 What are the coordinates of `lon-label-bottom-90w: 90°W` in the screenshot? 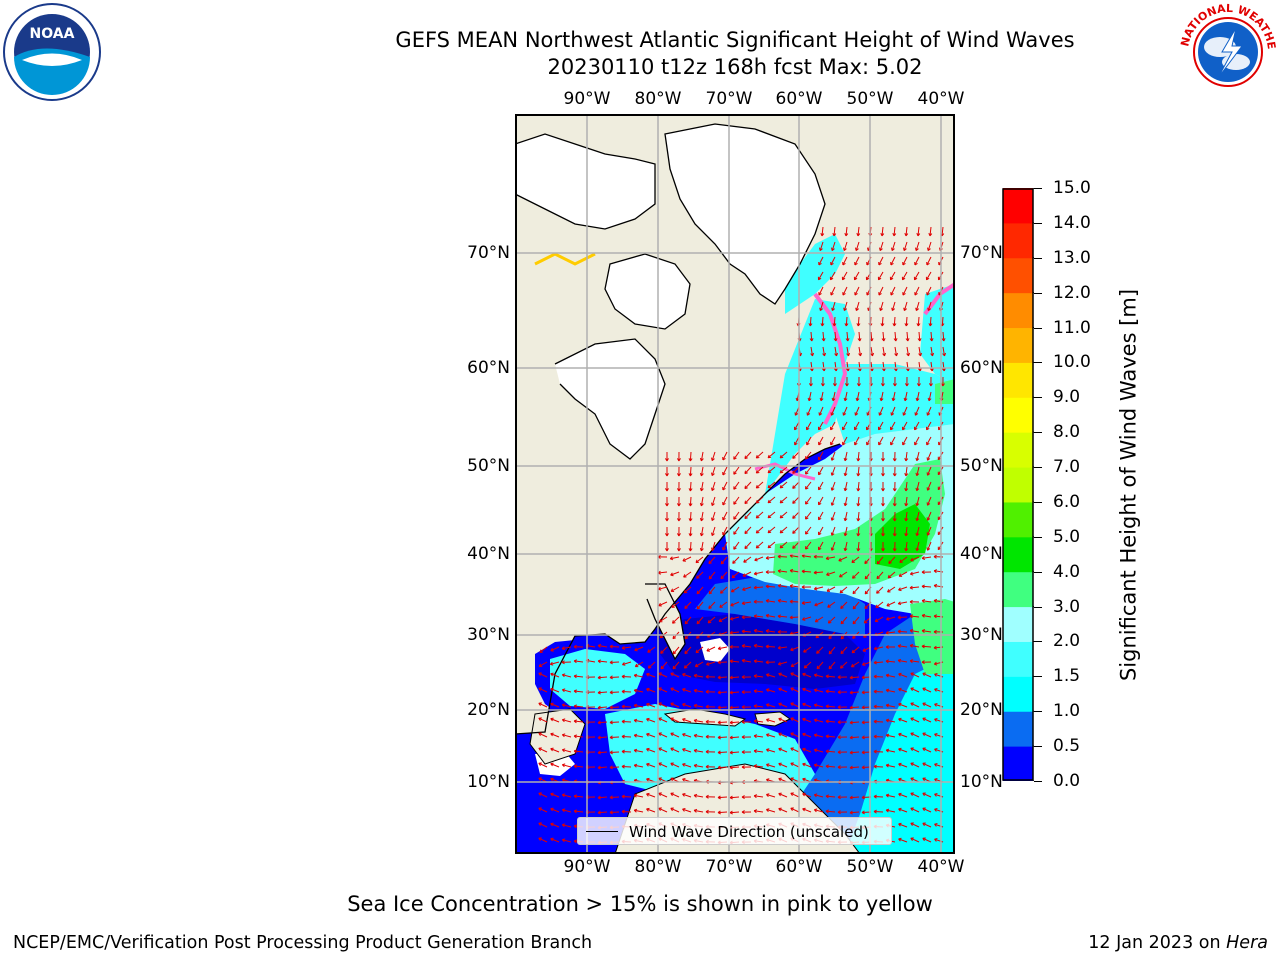 It's located at (587, 867).